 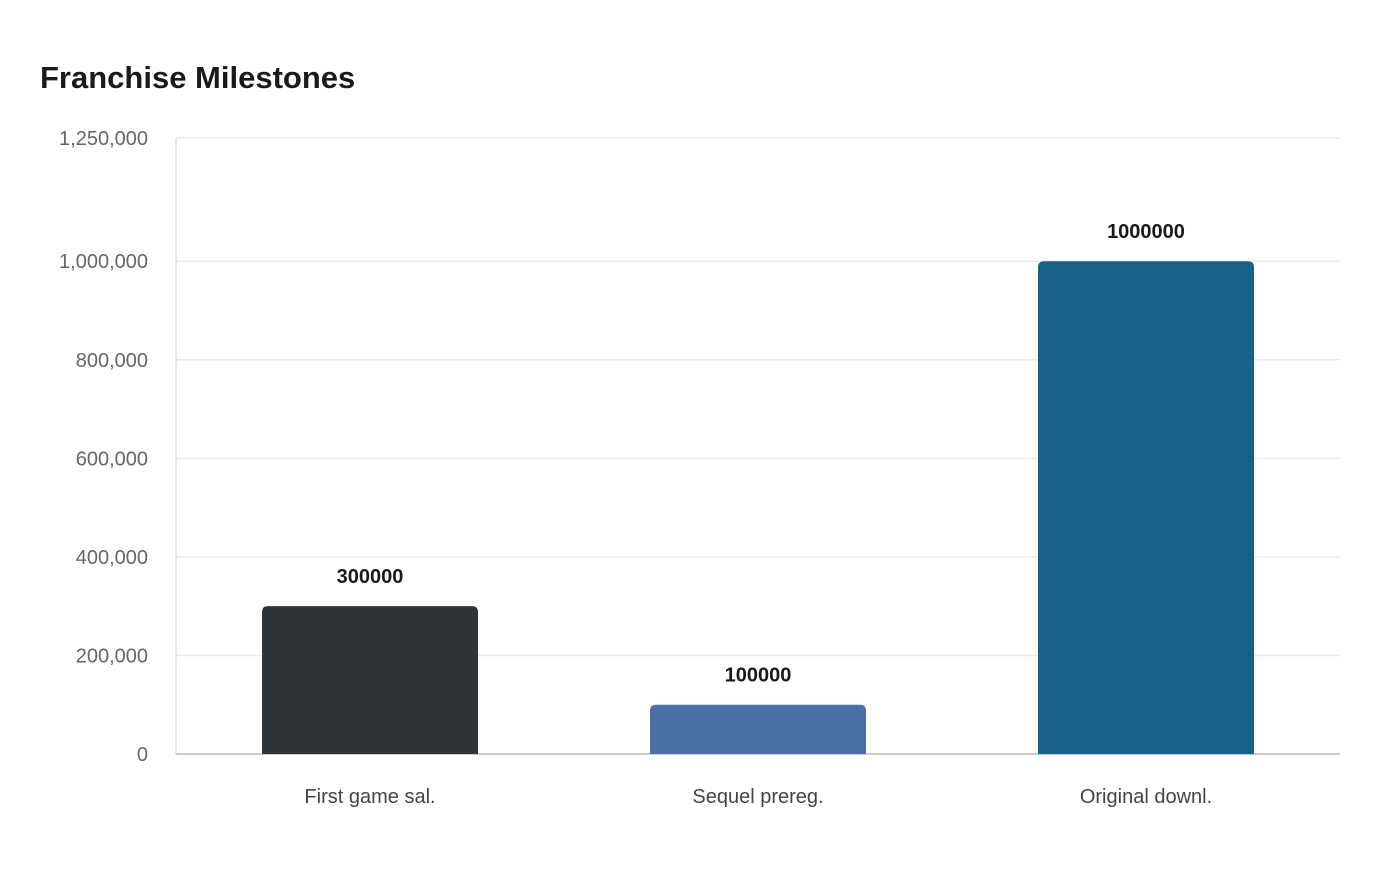 I want to click on value-label: 1000000, so click(x=1146, y=232).